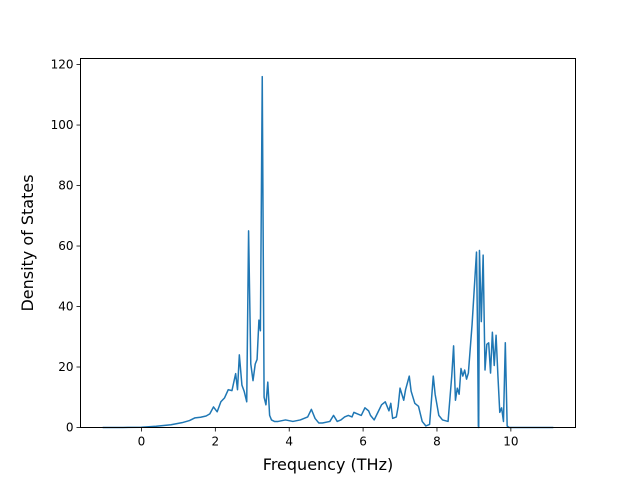 This screenshot has width=640, height=480. What do you see at coordinates (27, 242) in the screenshot?
I see `y-axis-label: Density of States` at bounding box center [27, 242].